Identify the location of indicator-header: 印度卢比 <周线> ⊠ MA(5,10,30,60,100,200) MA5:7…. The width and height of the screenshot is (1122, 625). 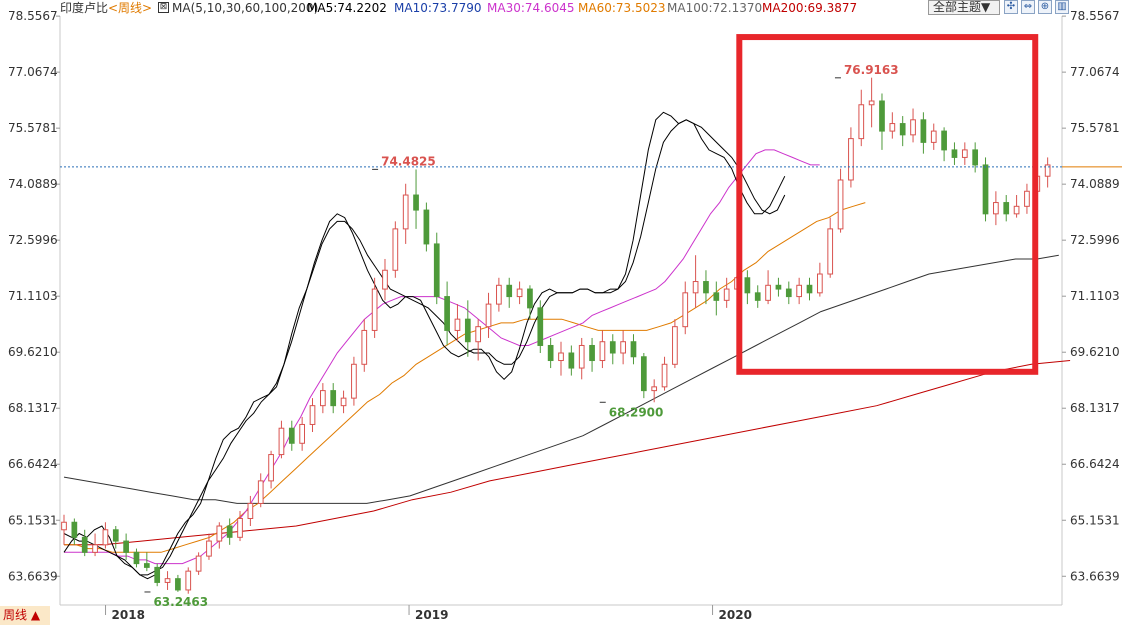
(561, 8).